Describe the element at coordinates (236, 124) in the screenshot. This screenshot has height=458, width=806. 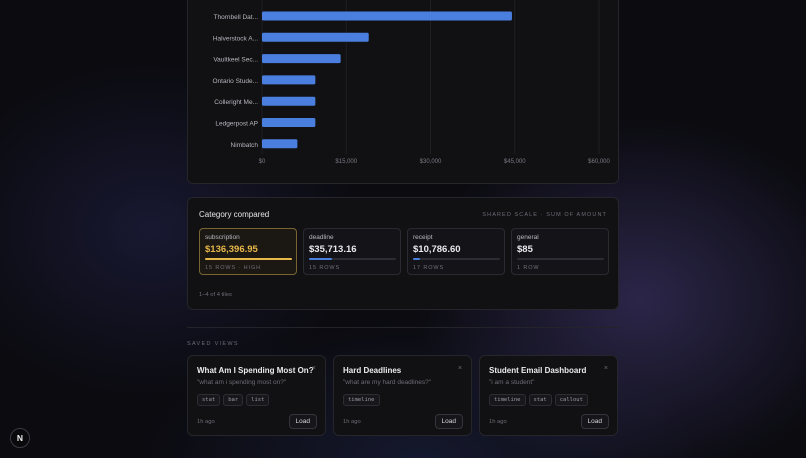
I see `bar-category-label: Ledgerpost AP` at that location.